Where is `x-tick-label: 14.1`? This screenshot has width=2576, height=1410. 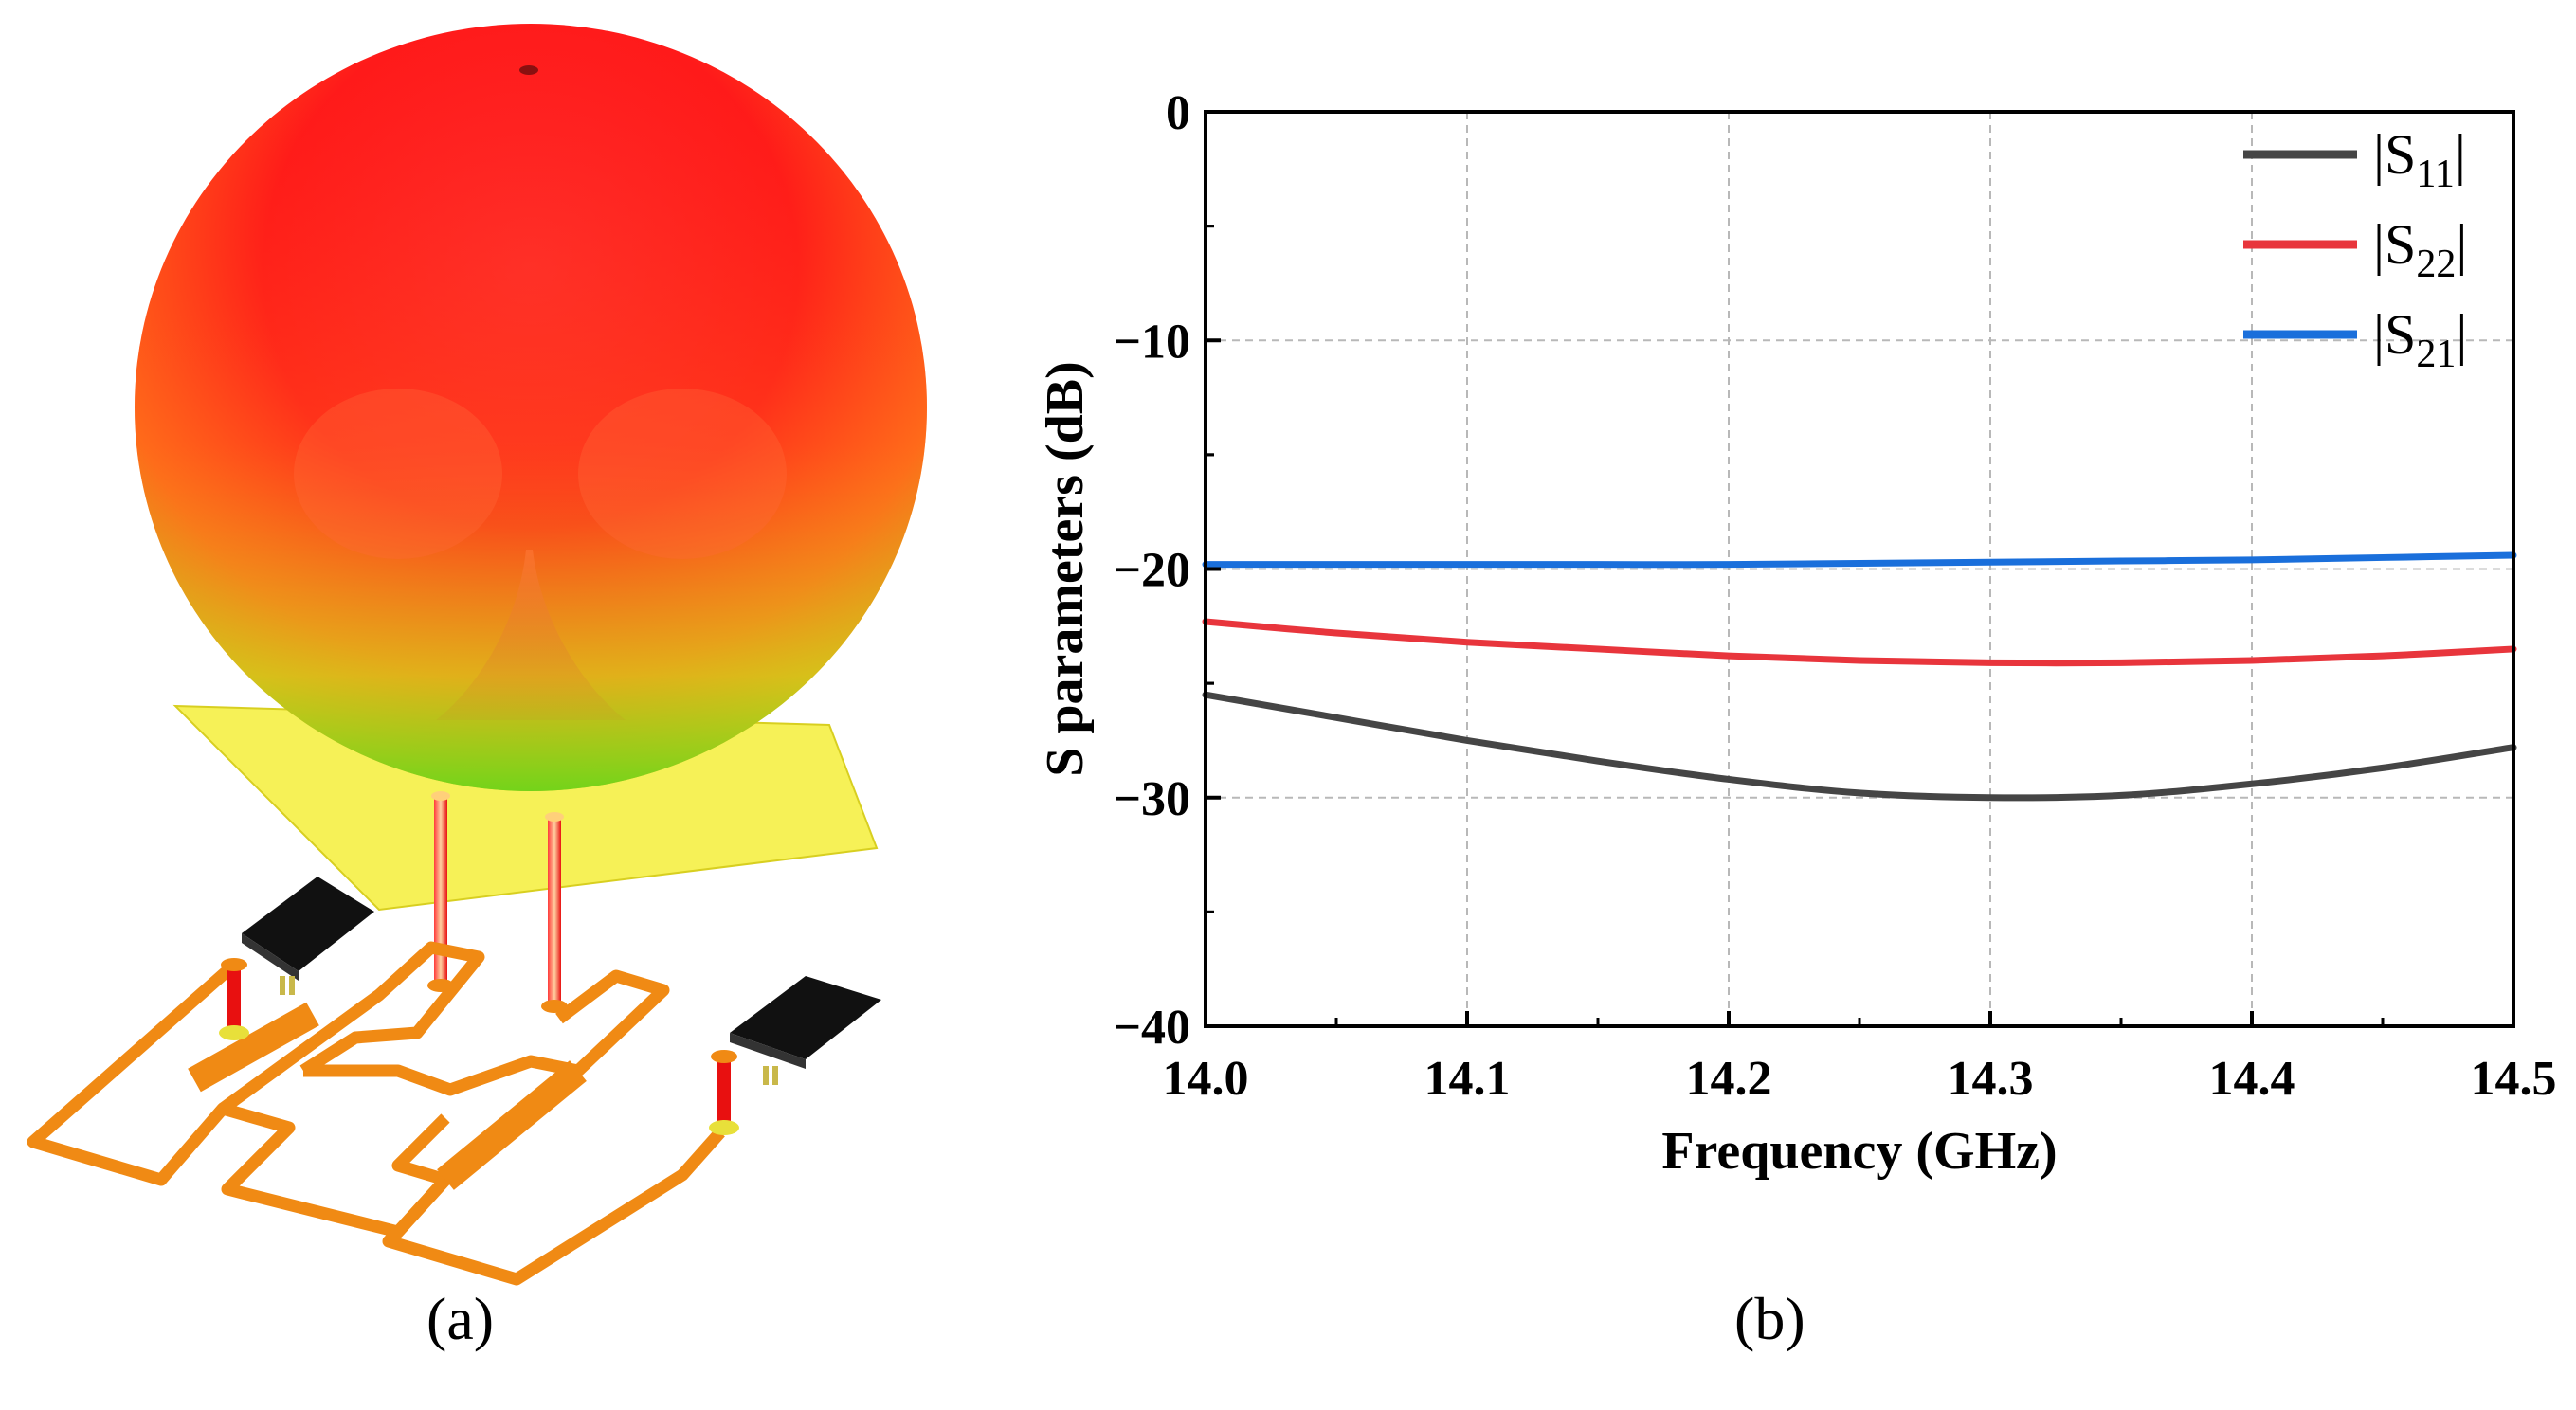 x-tick-label: 14.1 is located at coordinates (1467, 1079).